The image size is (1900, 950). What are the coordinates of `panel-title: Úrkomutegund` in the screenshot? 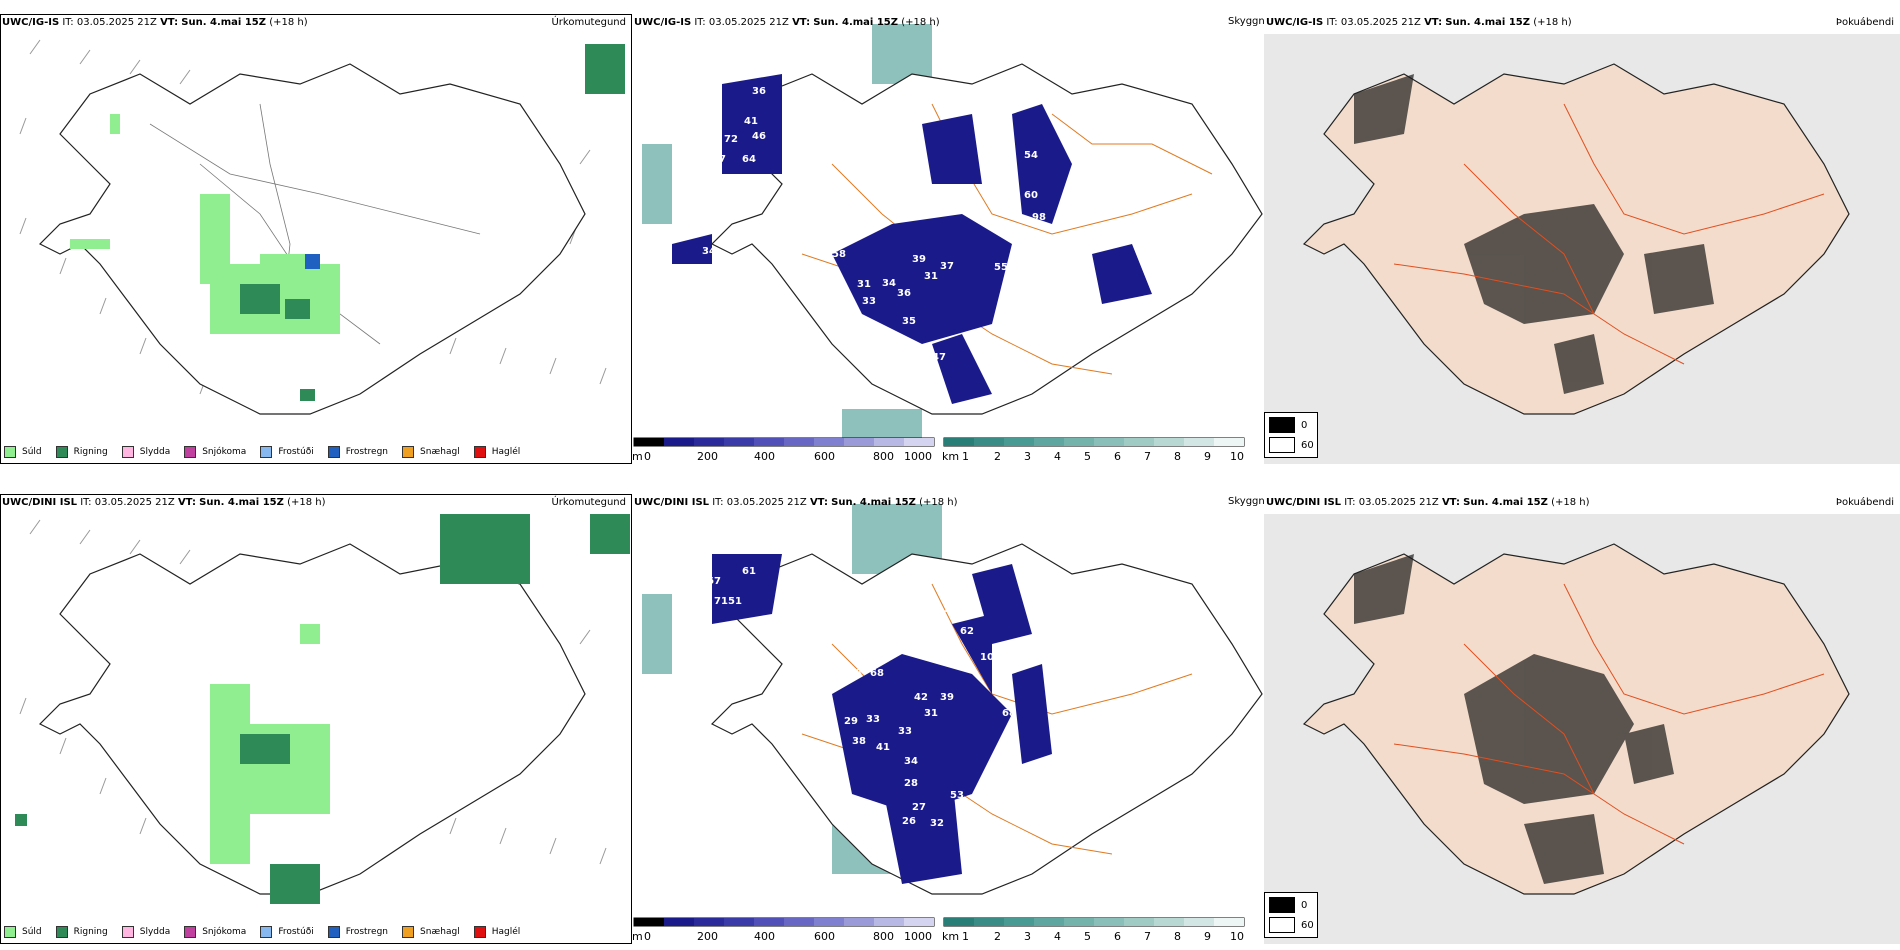 It's located at (588, 22).